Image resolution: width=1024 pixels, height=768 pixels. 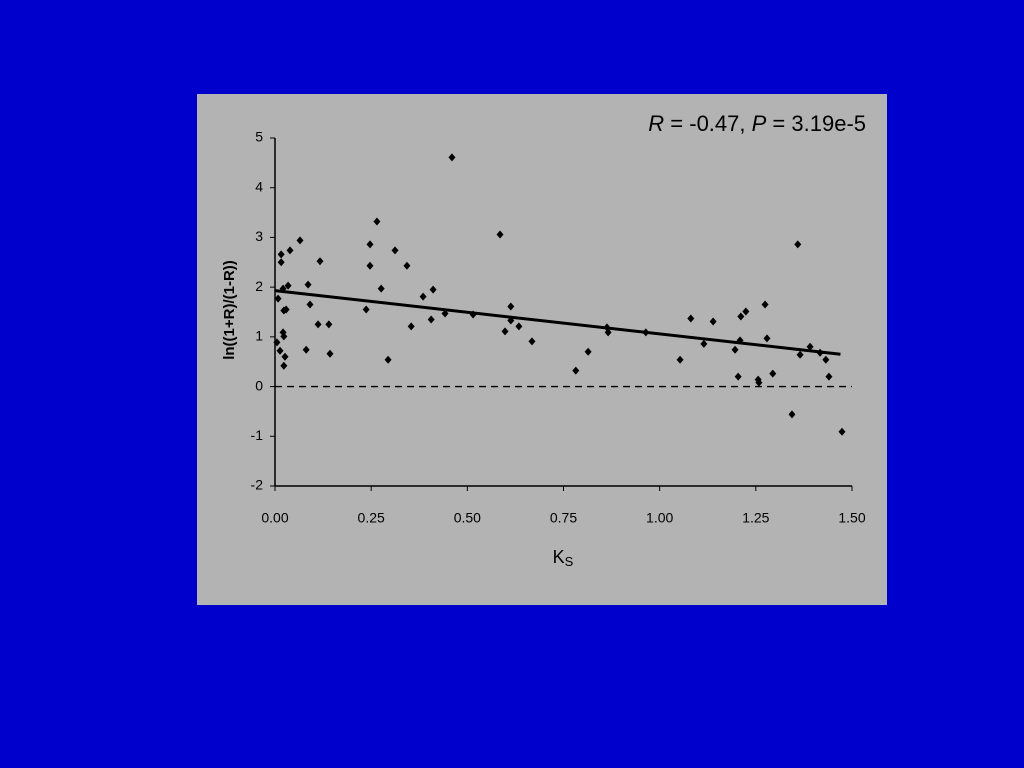 I want to click on y-tick-label: 4, so click(x=259, y=186).